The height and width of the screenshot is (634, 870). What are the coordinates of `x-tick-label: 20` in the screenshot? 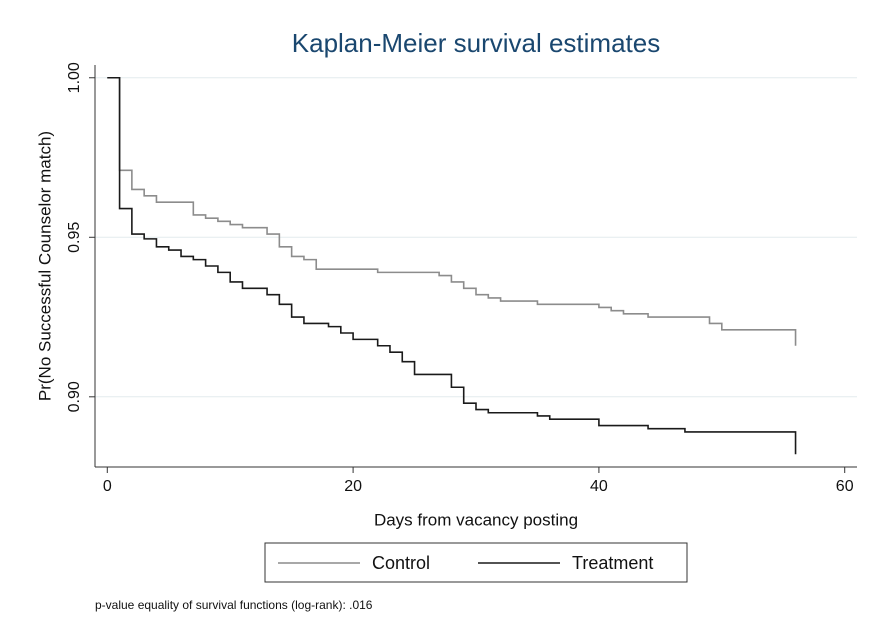 It's located at (353, 486).